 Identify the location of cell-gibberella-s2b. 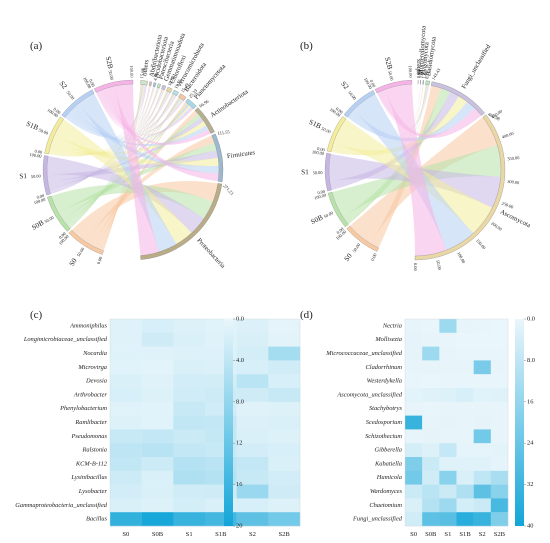
(499, 450).